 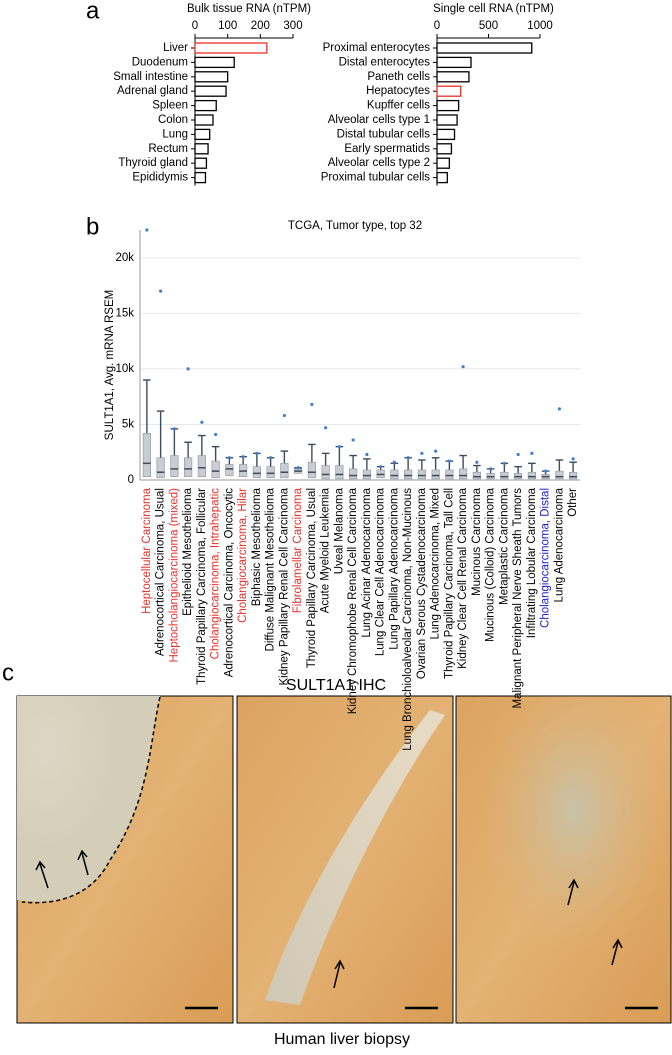 I want to click on vessel, so click(x=355, y=857).